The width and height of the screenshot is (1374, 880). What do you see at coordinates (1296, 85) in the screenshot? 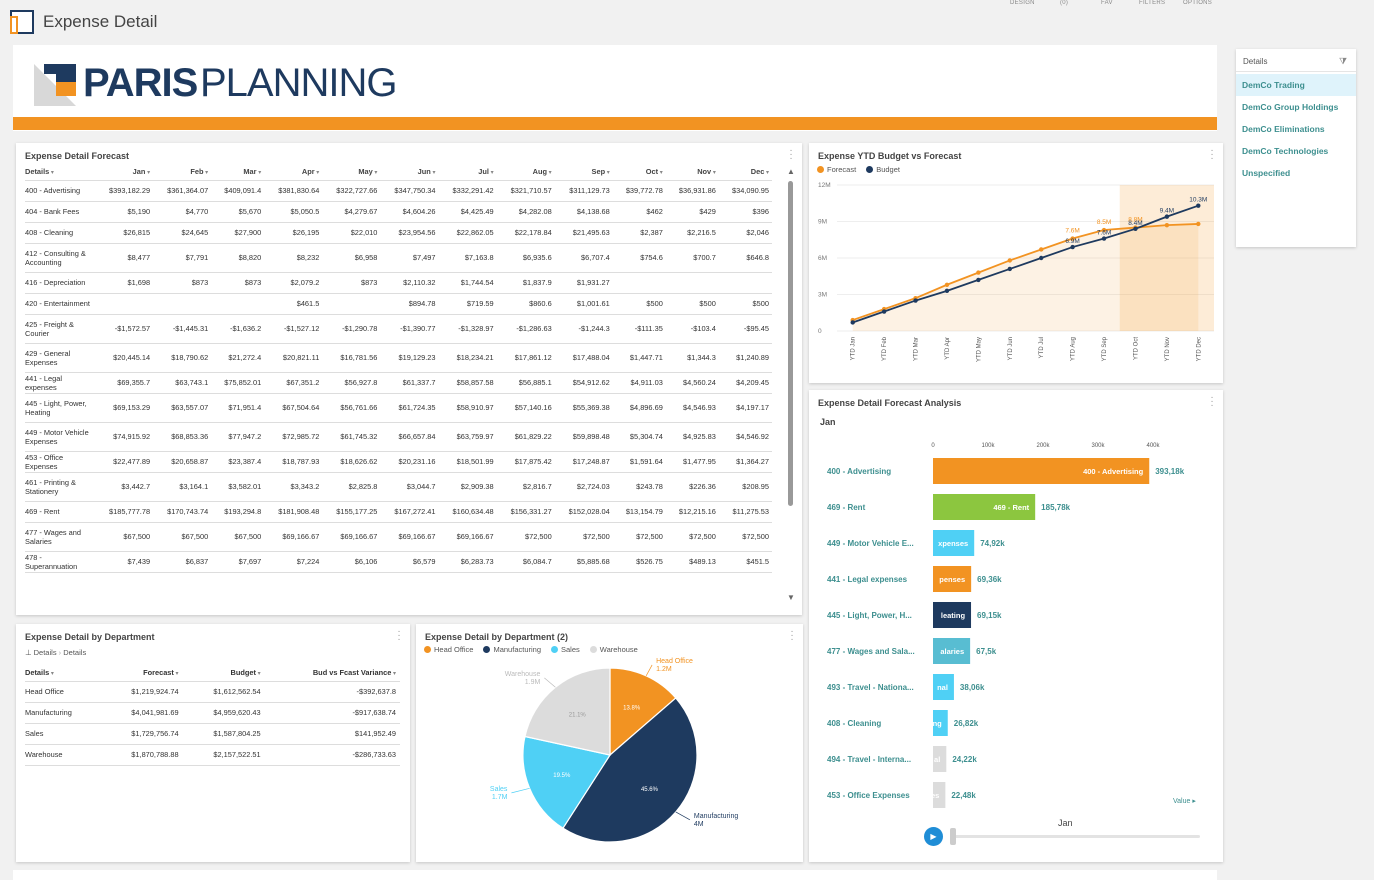
I see `details-item: DemCo Trading` at bounding box center [1296, 85].